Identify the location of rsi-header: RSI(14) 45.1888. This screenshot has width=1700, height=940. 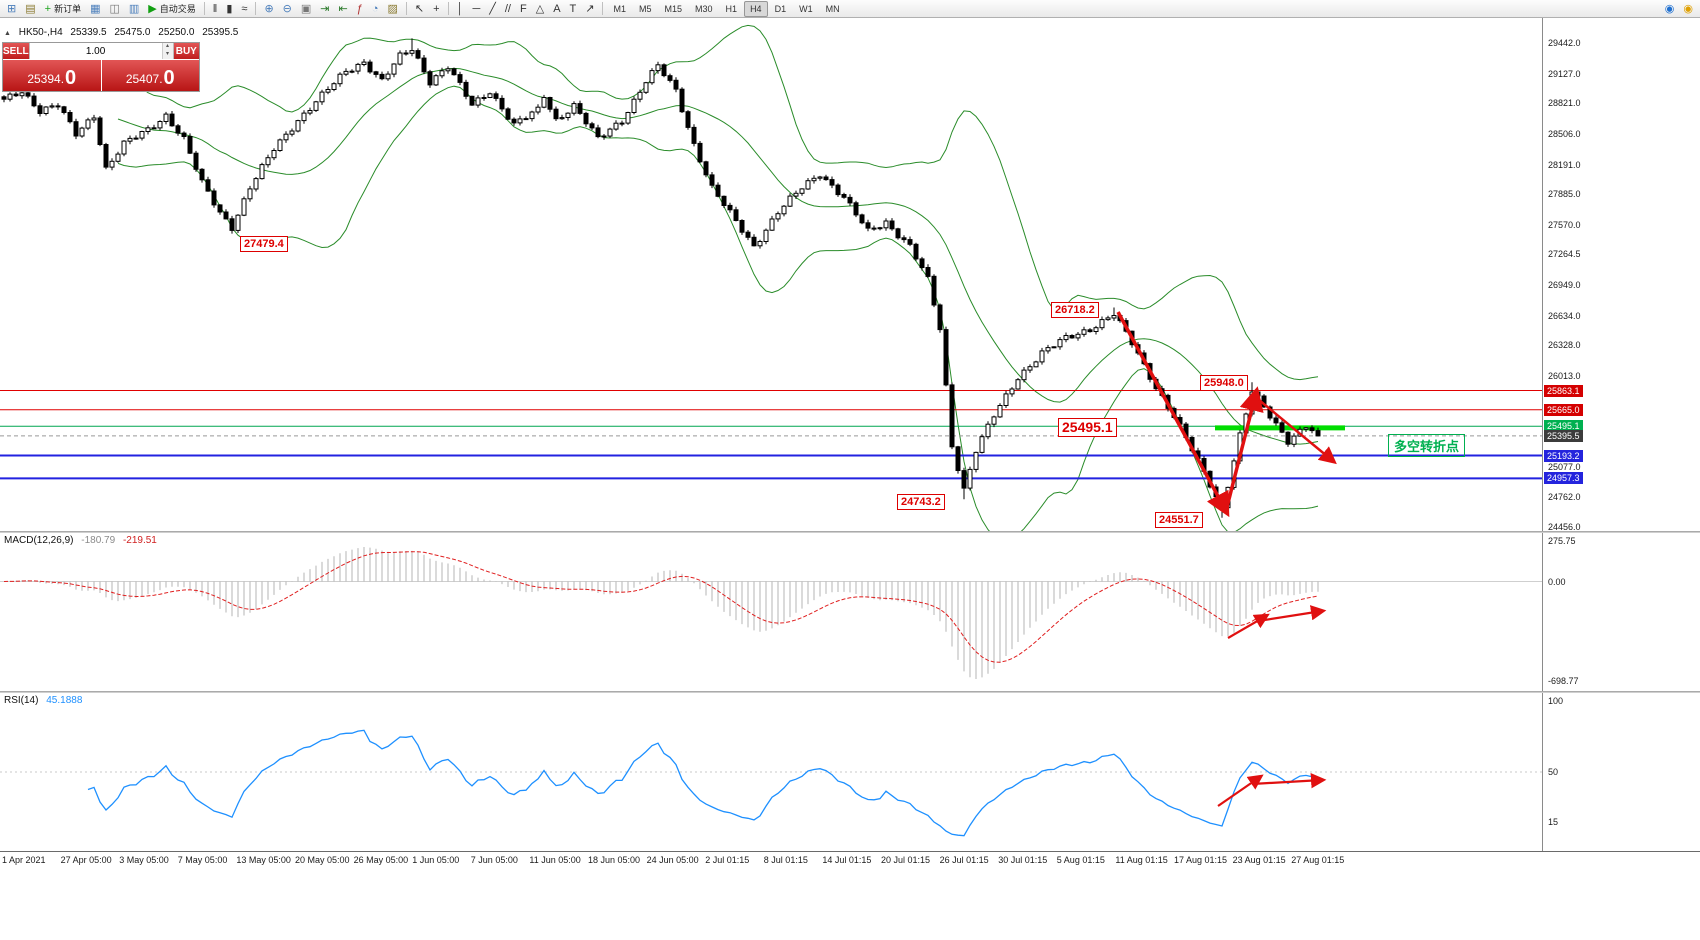
(45, 700).